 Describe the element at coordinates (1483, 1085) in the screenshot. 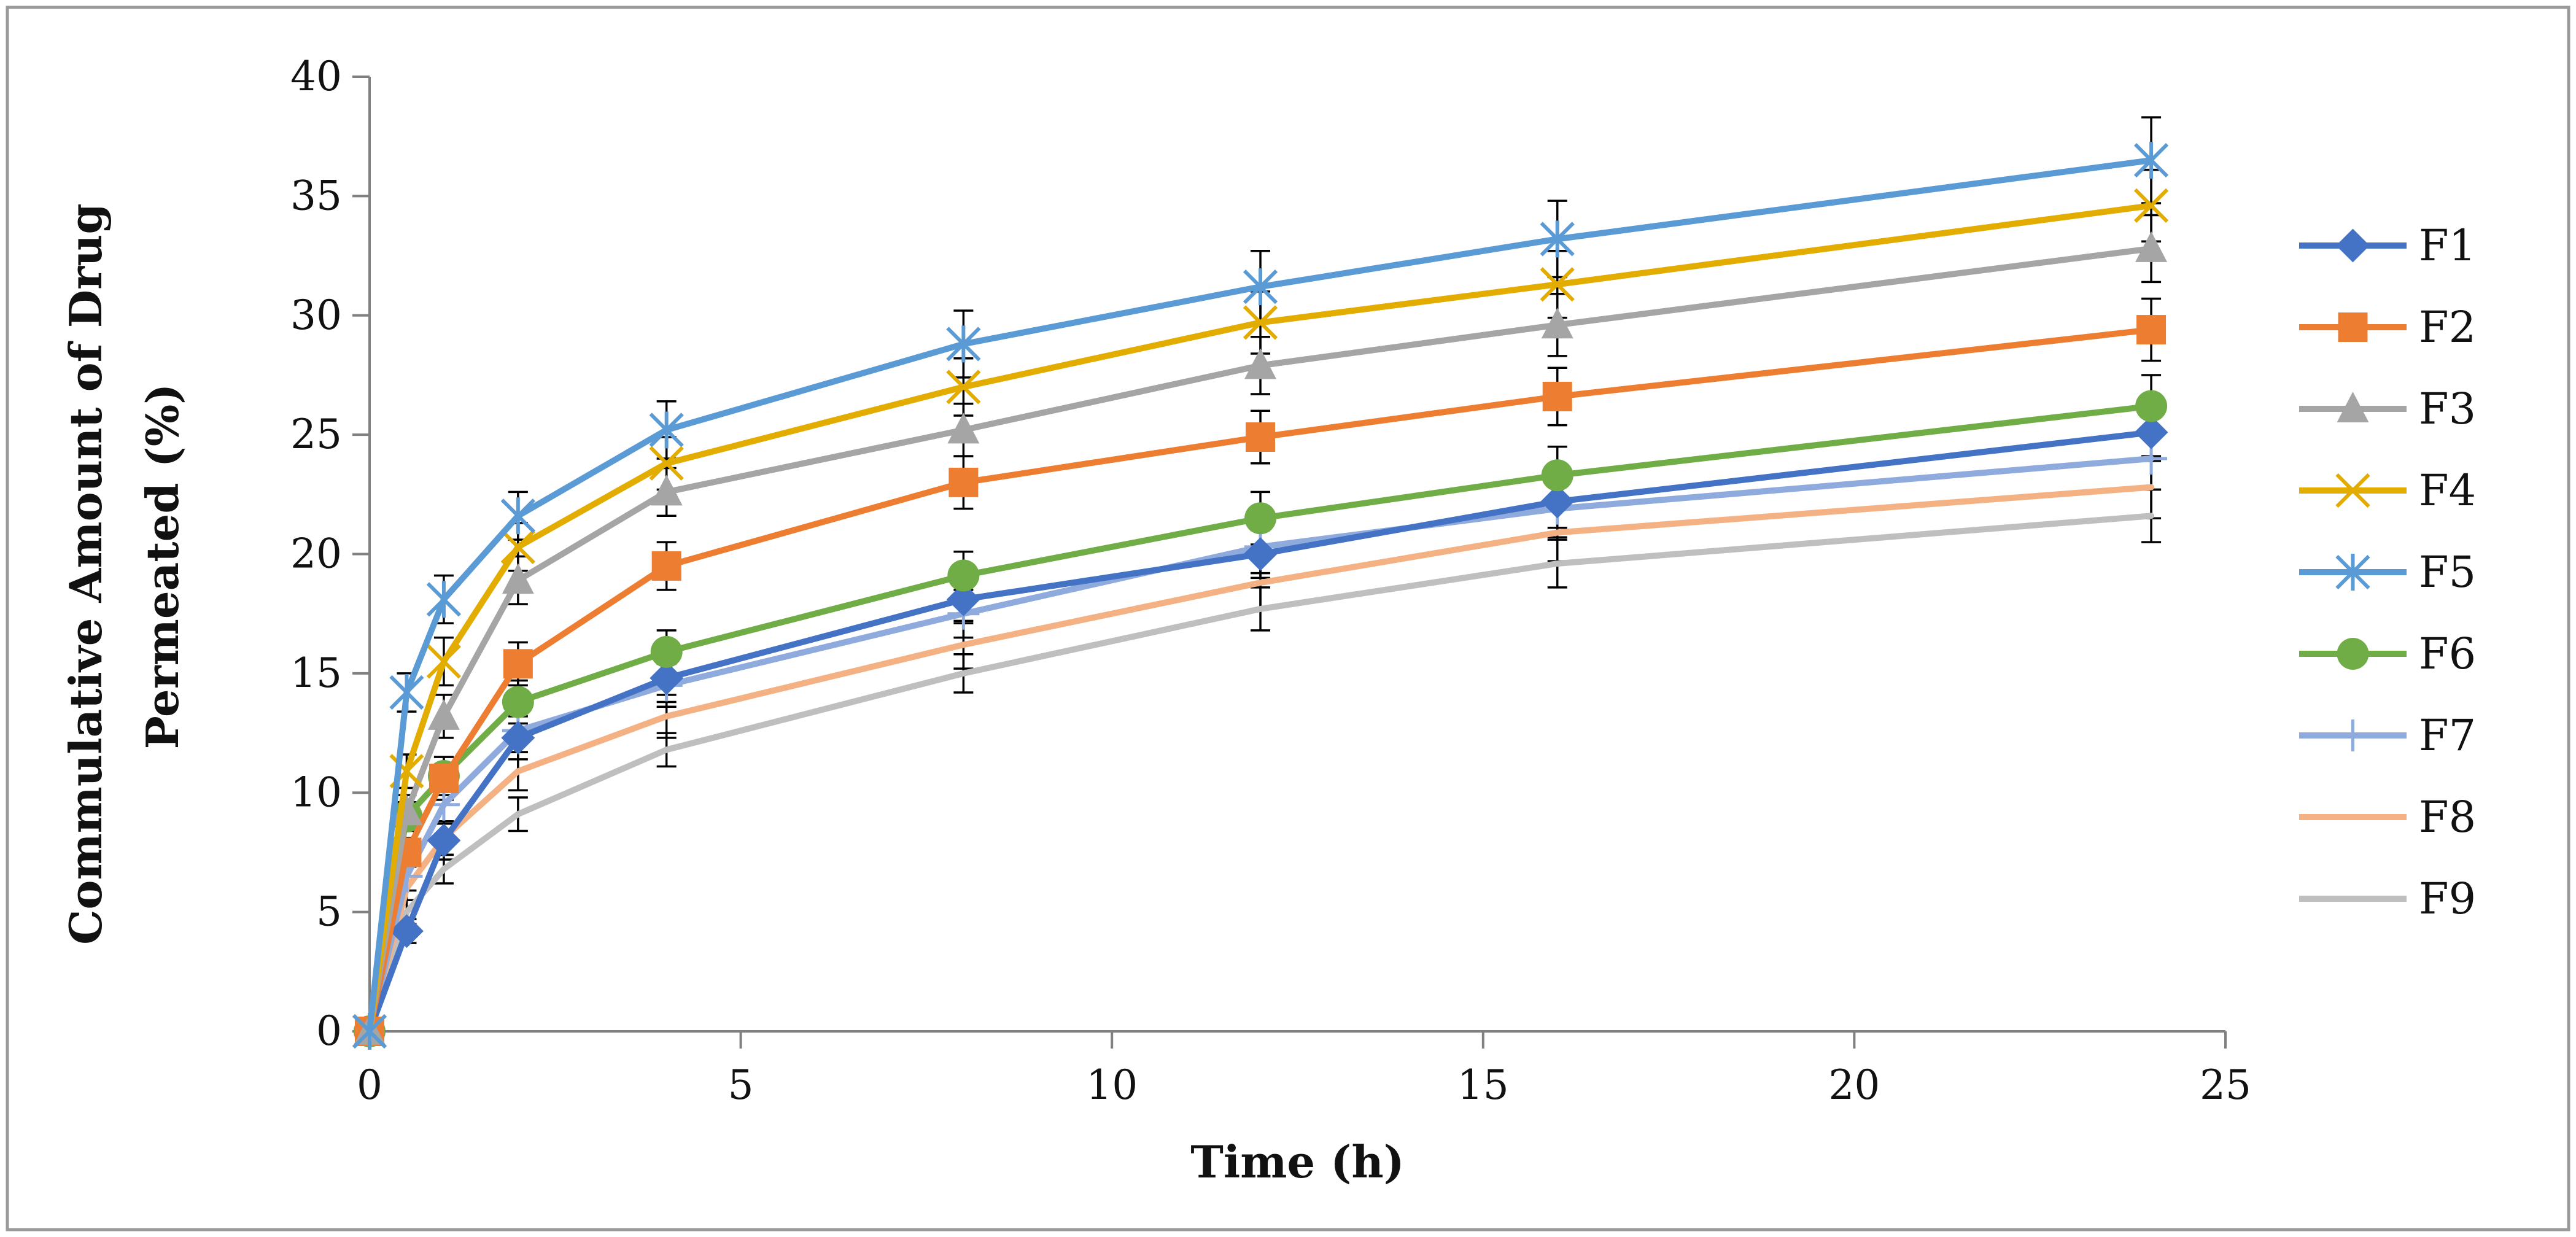

I see `x-tick-label: 15` at that location.